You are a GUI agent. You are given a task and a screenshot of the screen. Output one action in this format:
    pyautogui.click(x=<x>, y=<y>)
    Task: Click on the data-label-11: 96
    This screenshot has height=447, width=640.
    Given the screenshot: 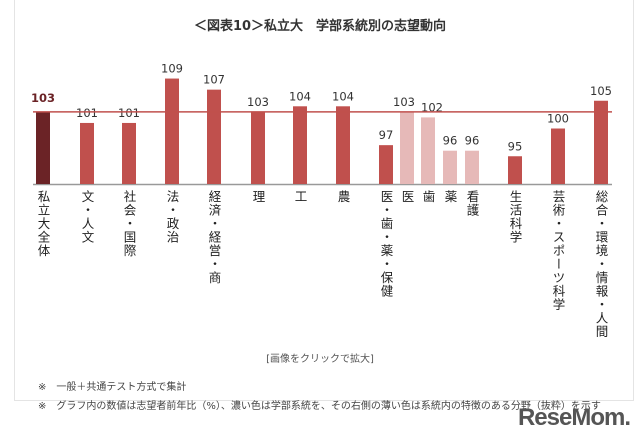 What is the action you would take?
    pyautogui.click(x=450, y=141)
    